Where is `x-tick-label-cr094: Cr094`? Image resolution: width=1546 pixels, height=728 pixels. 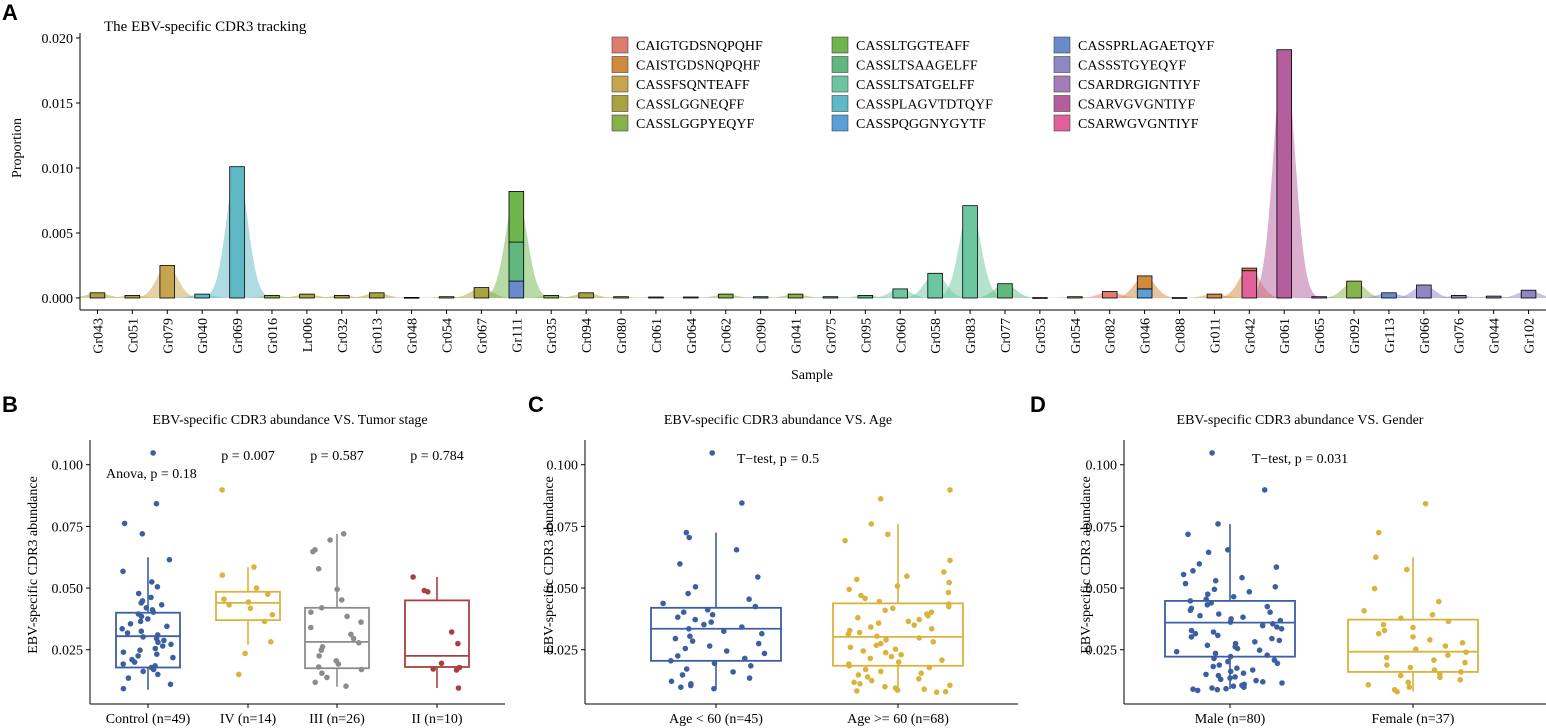
x-tick-label-cr094: Cr094 is located at coordinates (587, 335).